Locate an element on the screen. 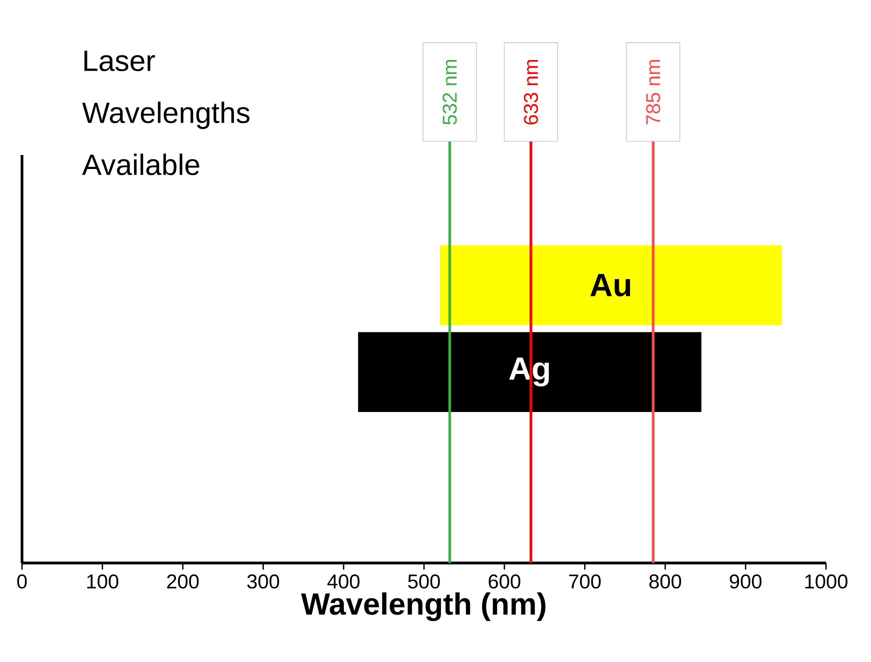  x-tick-label: 500 is located at coordinates (424, 581).